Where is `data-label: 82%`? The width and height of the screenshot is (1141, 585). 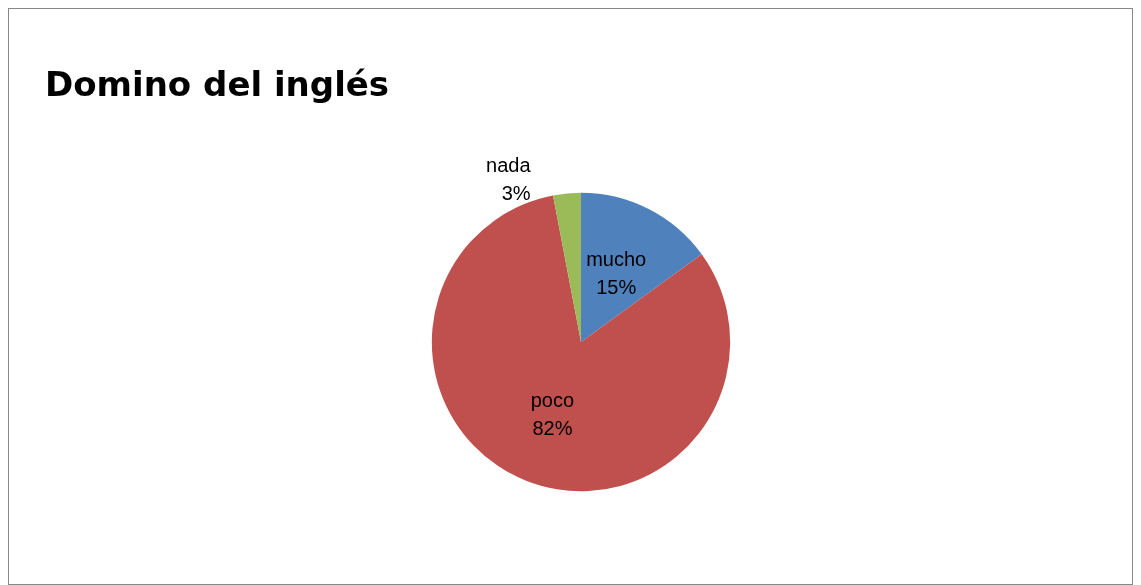
data-label: 82% is located at coordinates (552, 428).